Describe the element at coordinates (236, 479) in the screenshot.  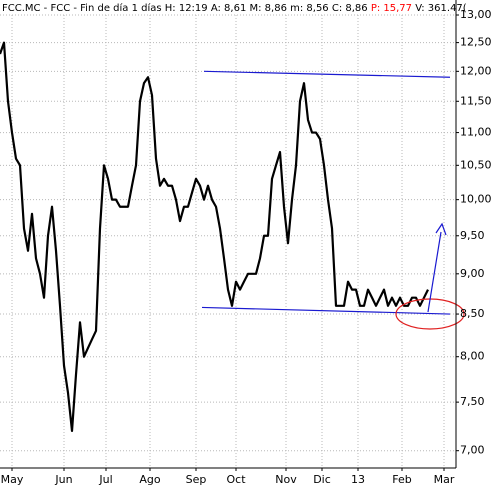
I see `x-tick-label: Oct` at that location.